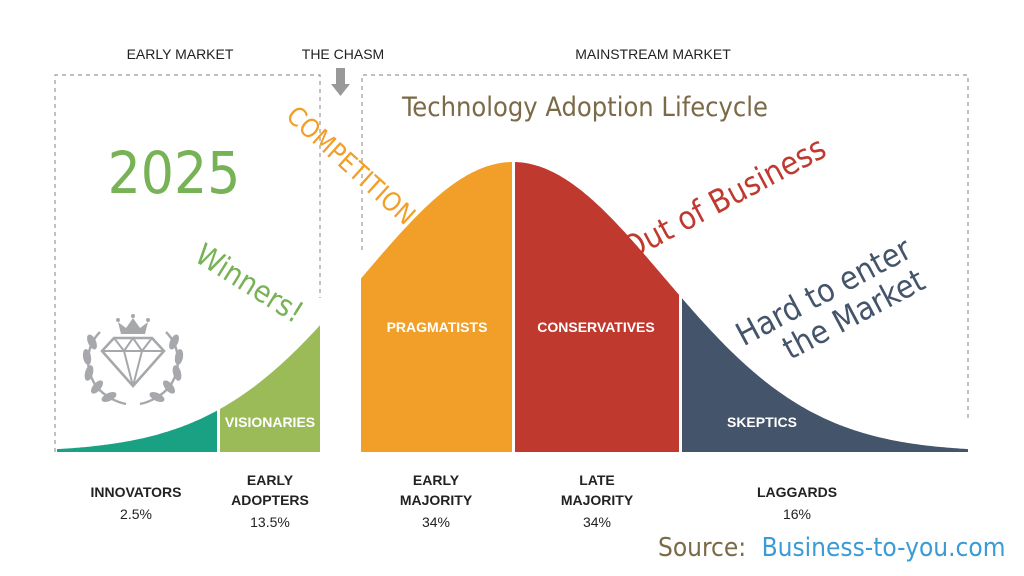 The image size is (1024, 576). Describe the element at coordinates (830, 299) in the screenshot. I see `hard-to-enter-label: Hard to enter the Market` at that location.